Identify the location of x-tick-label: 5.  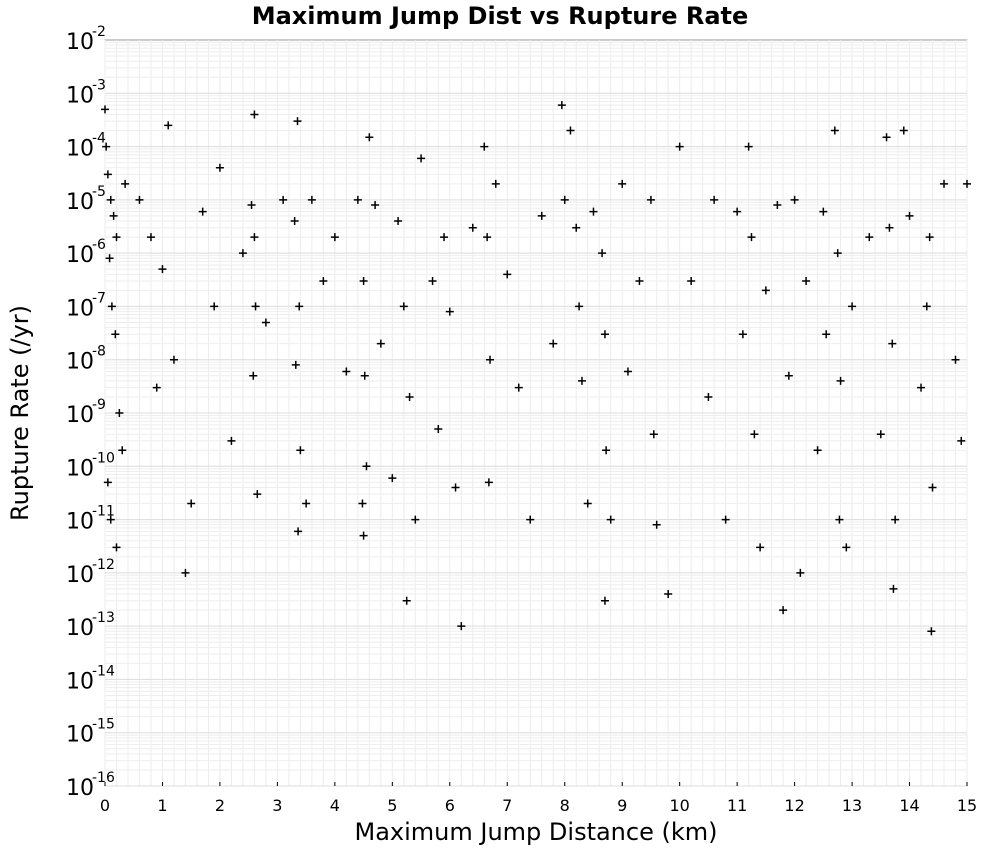
(392, 805).